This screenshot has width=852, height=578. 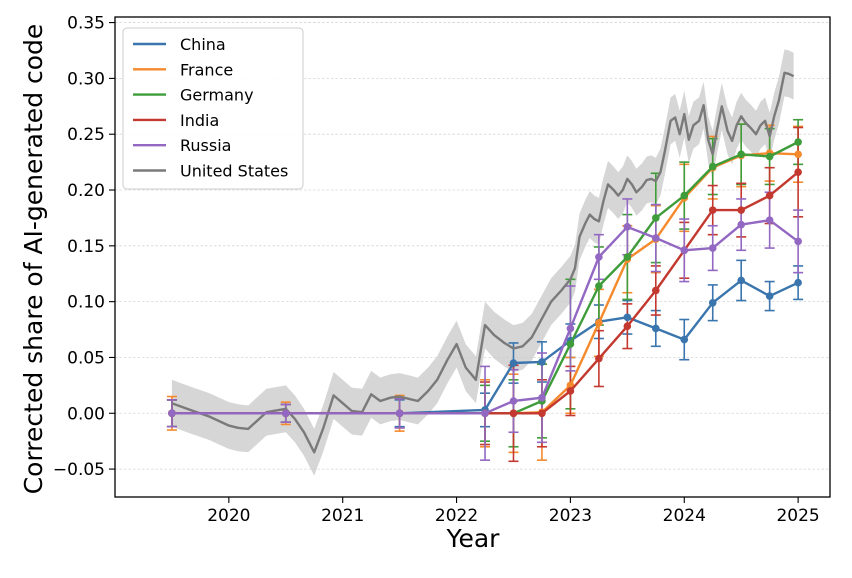 What do you see at coordinates (86, 303) in the screenshot?
I see `y-tick-label: 0.10` at bounding box center [86, 303].